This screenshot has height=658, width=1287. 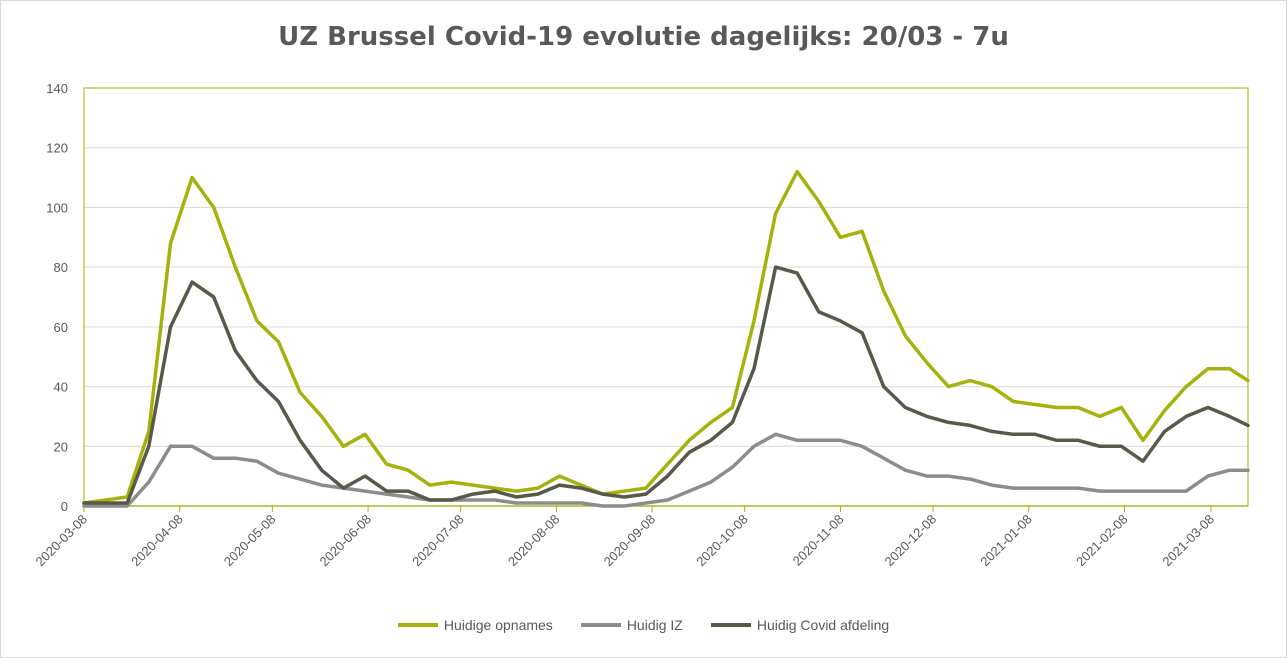 I want to click on x-tick-label-2020-09-08: 2020-09-08, so click(x=630, y=541).